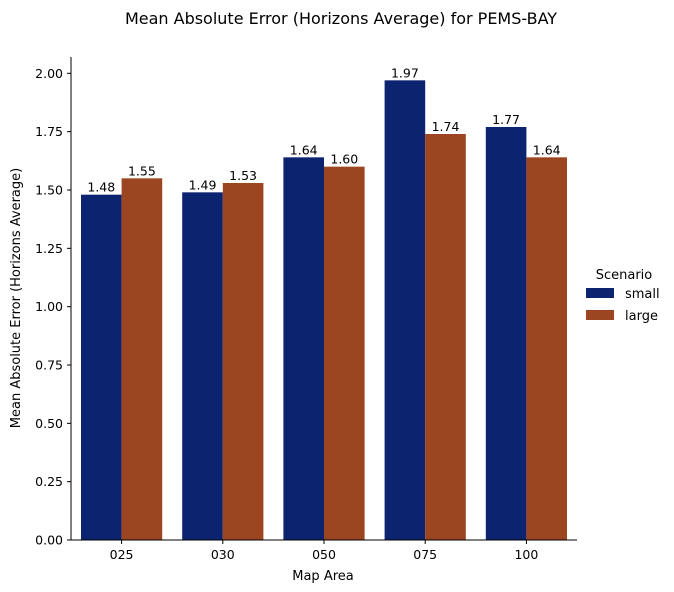 This screenshot has height=592, width=674. I want to click on legend: Scenario small large, so click(623, 296).